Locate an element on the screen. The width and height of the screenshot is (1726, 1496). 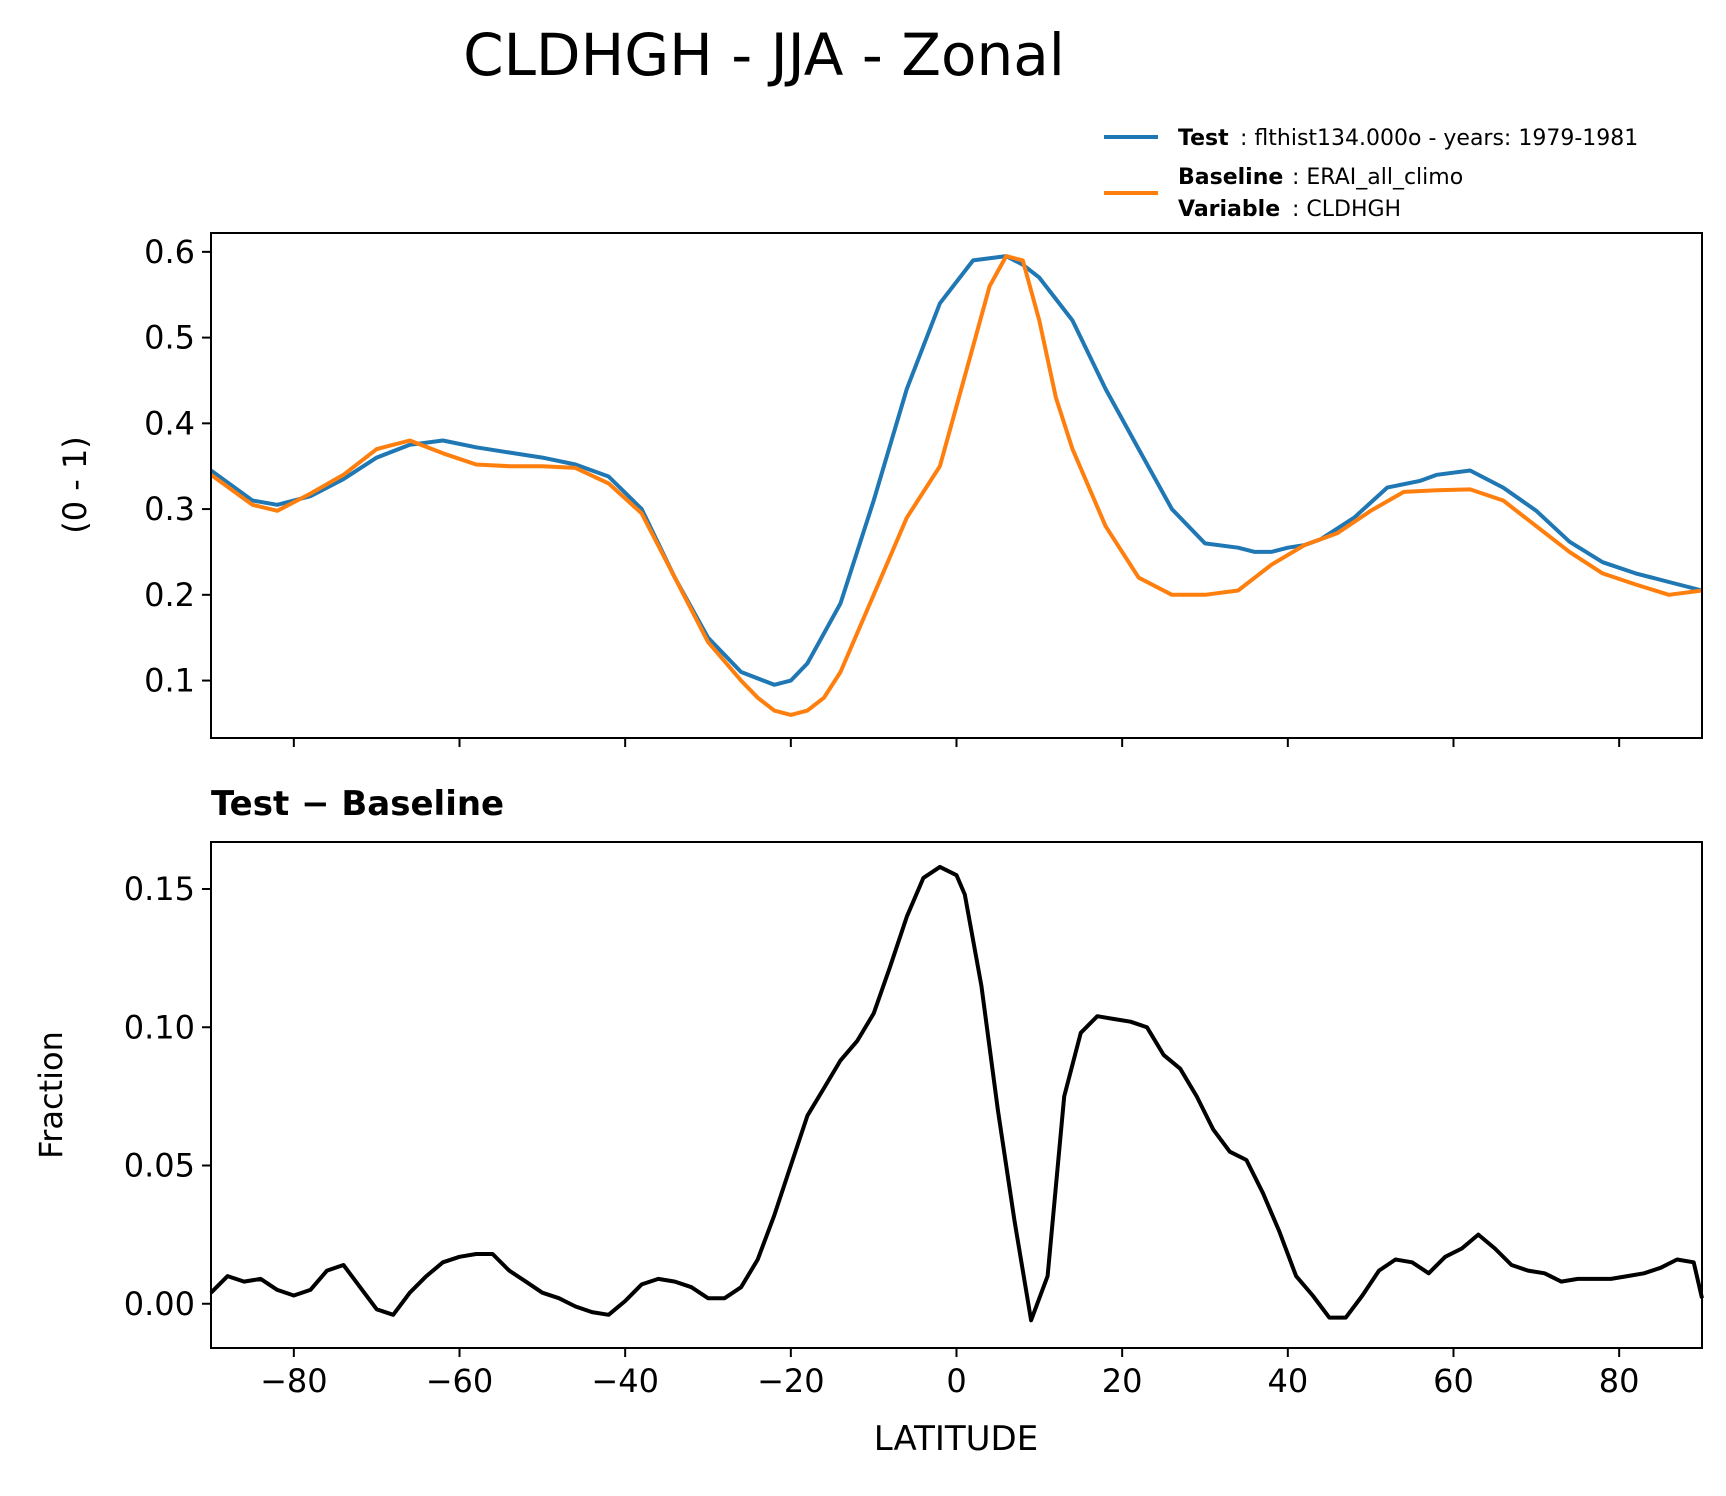
y-tick-label: 0.4 is located at coordinates (169, 423).